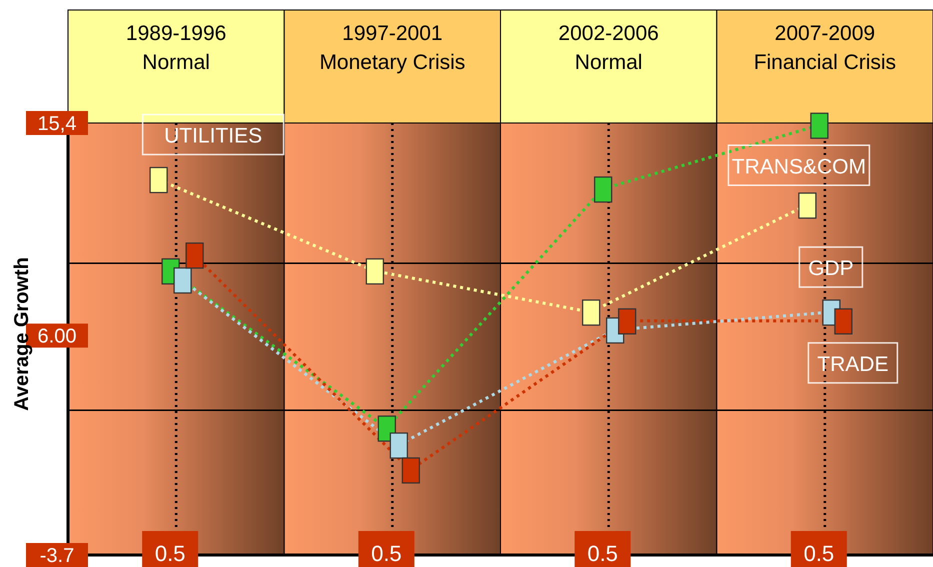 Image resolution: width=933 pixels, height=567 pixels. What do you see at coordinates (799, 166) in the screenshot?
I see `series-label: TRANS&COM` at bounding box center [799, 166].